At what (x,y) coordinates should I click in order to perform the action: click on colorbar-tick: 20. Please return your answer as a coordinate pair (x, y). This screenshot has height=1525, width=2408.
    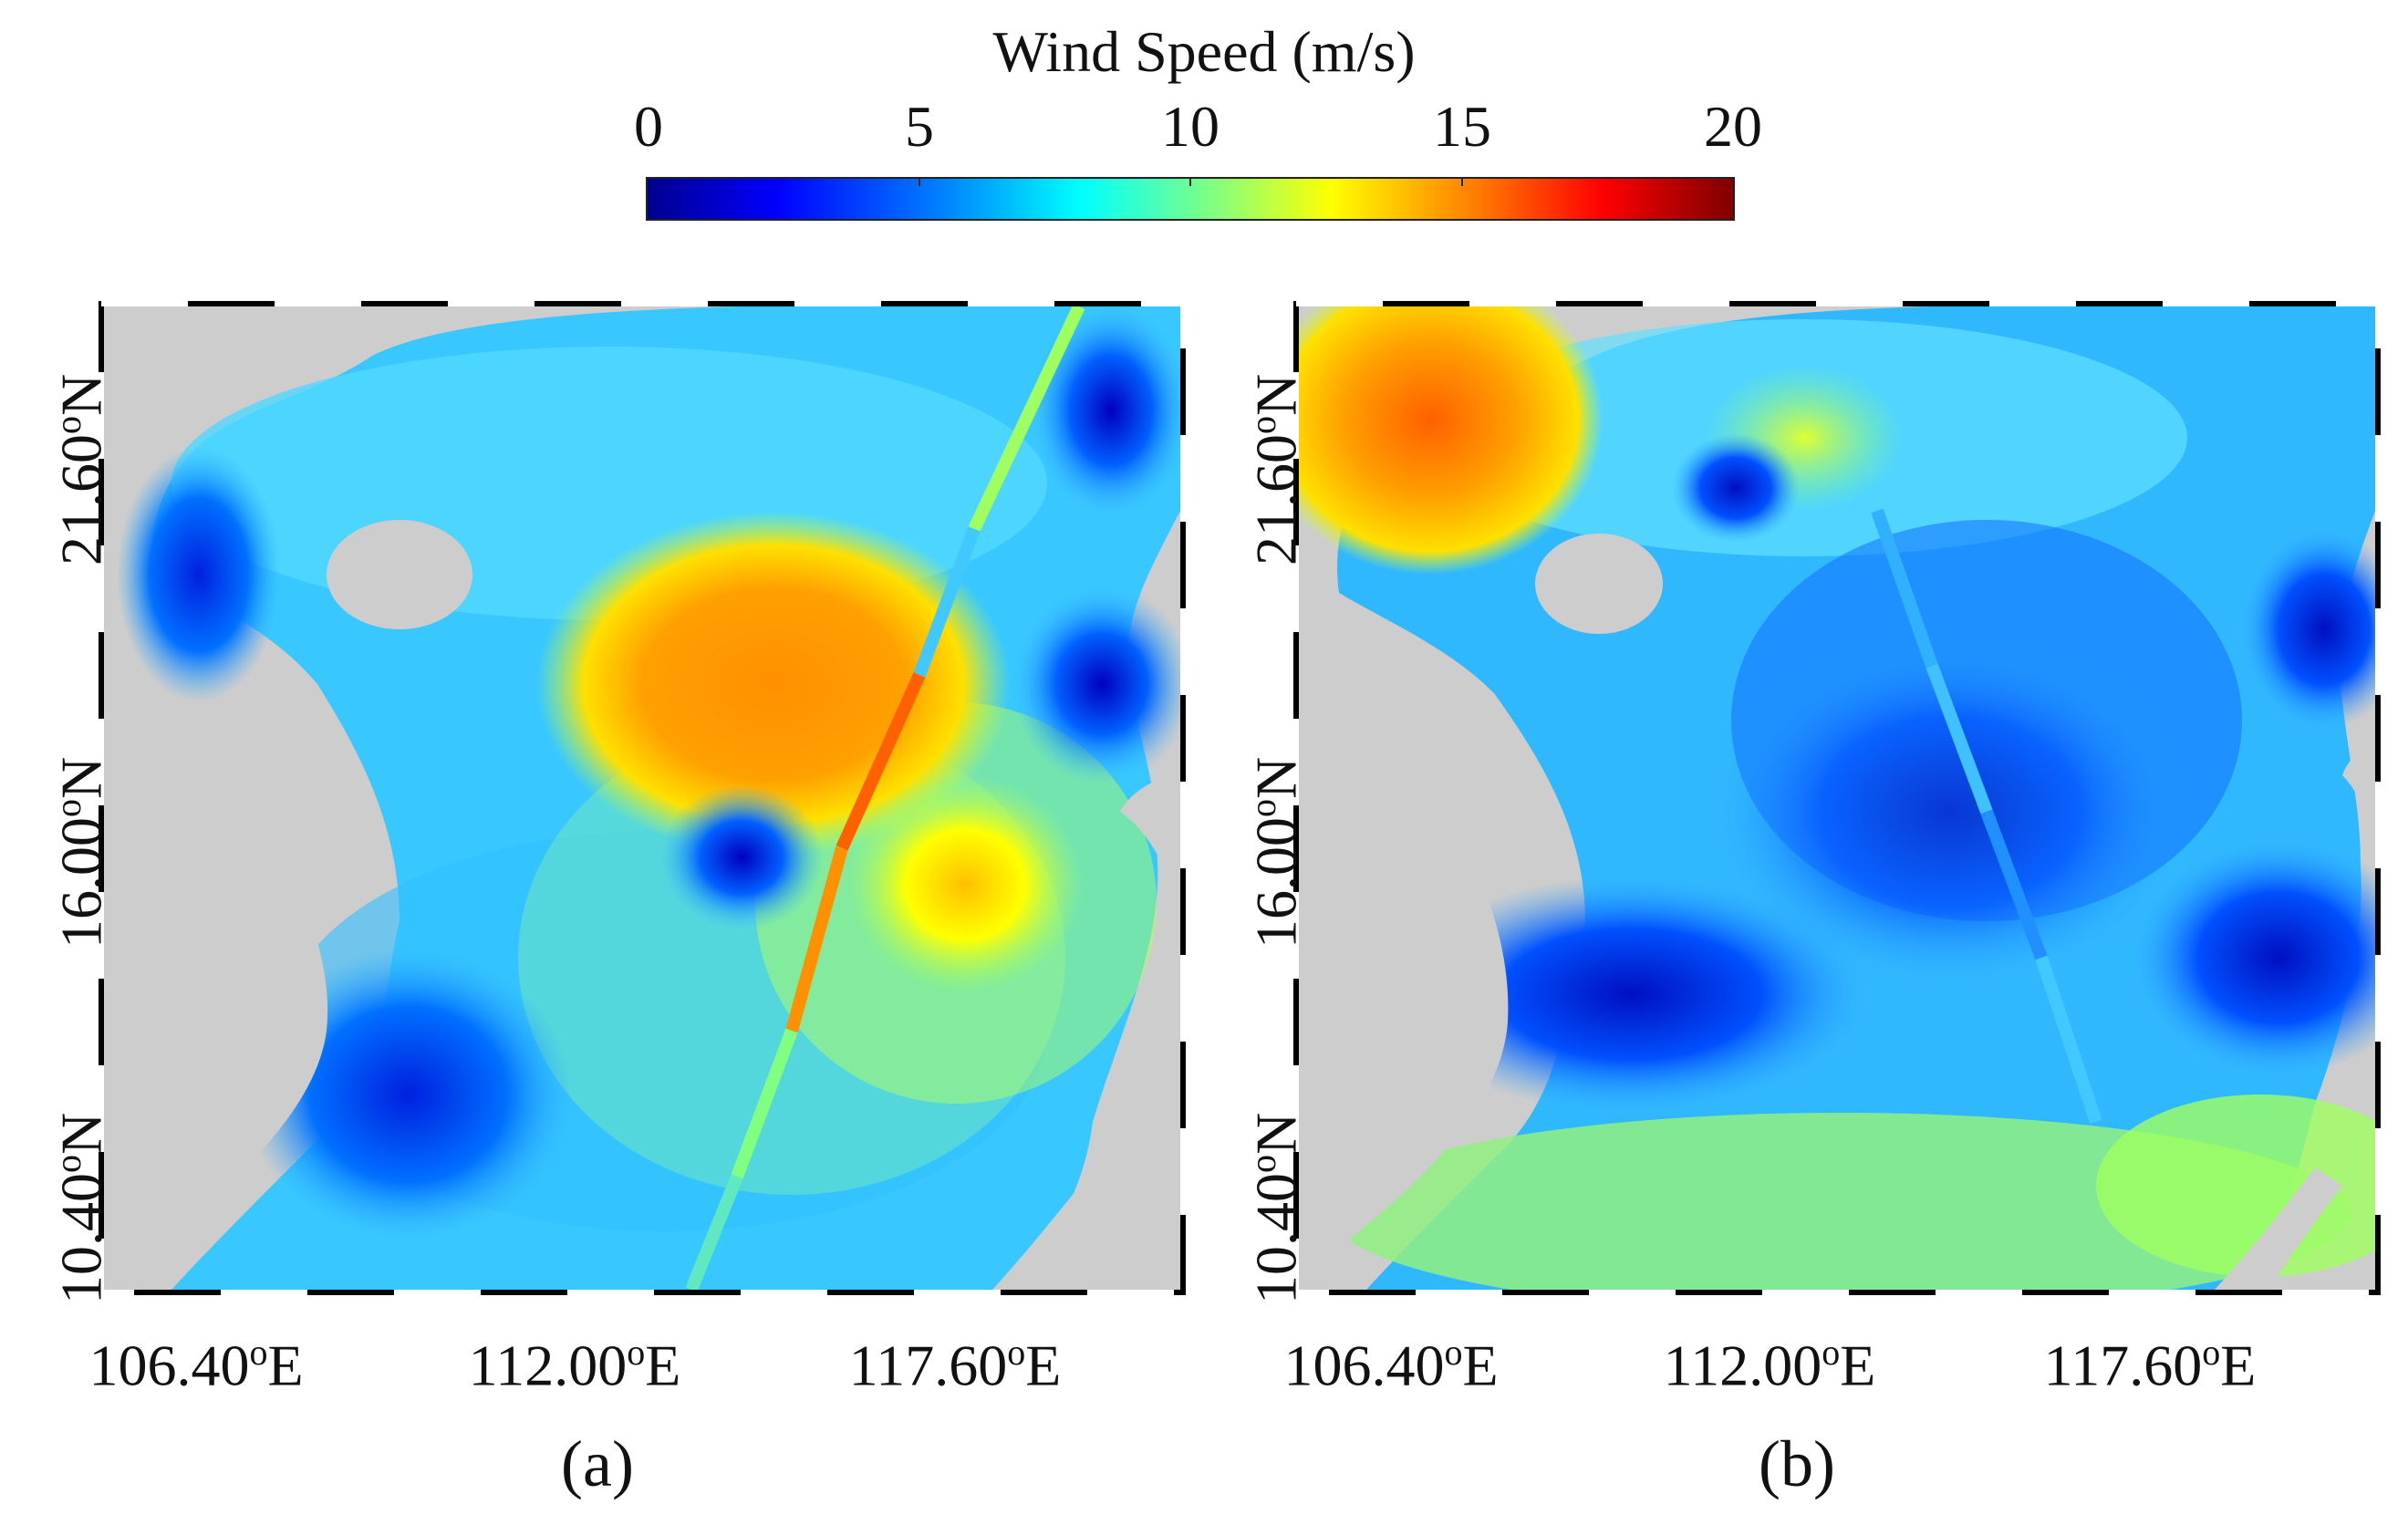
    Looking at the image, I should click on (1733, 127).